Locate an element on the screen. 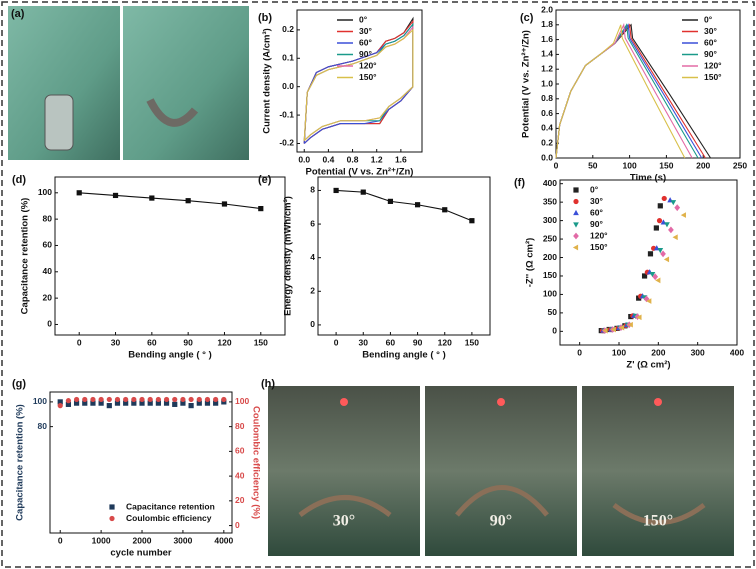 Image resolution: width=756 pixels, height=569 pixels. y-tick-label: 1.8 is located at coordinates (547, 24).